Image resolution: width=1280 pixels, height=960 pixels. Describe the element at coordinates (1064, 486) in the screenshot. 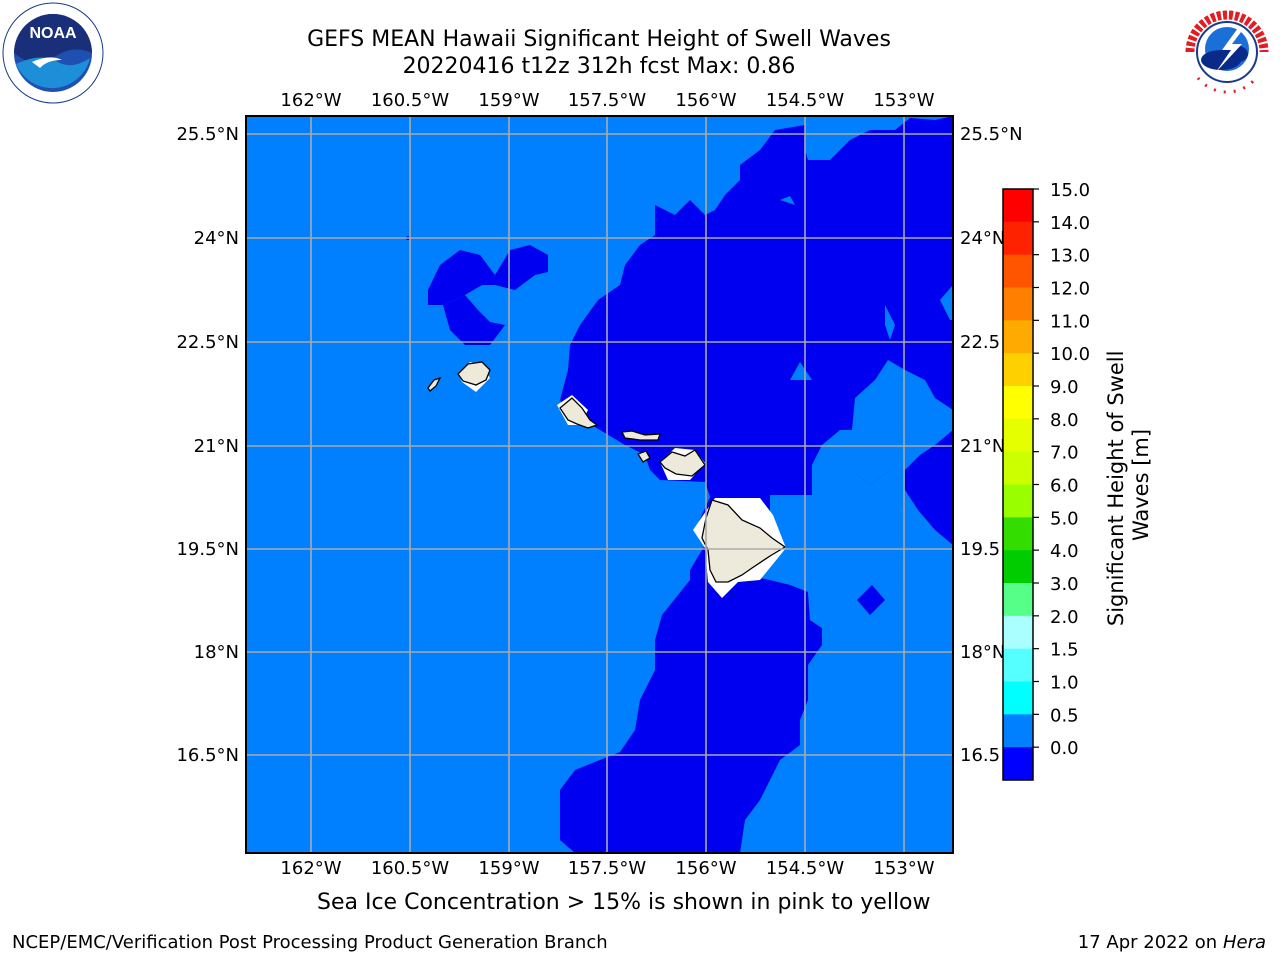

I see `colorbar-tick-label: 6.0` at that location.